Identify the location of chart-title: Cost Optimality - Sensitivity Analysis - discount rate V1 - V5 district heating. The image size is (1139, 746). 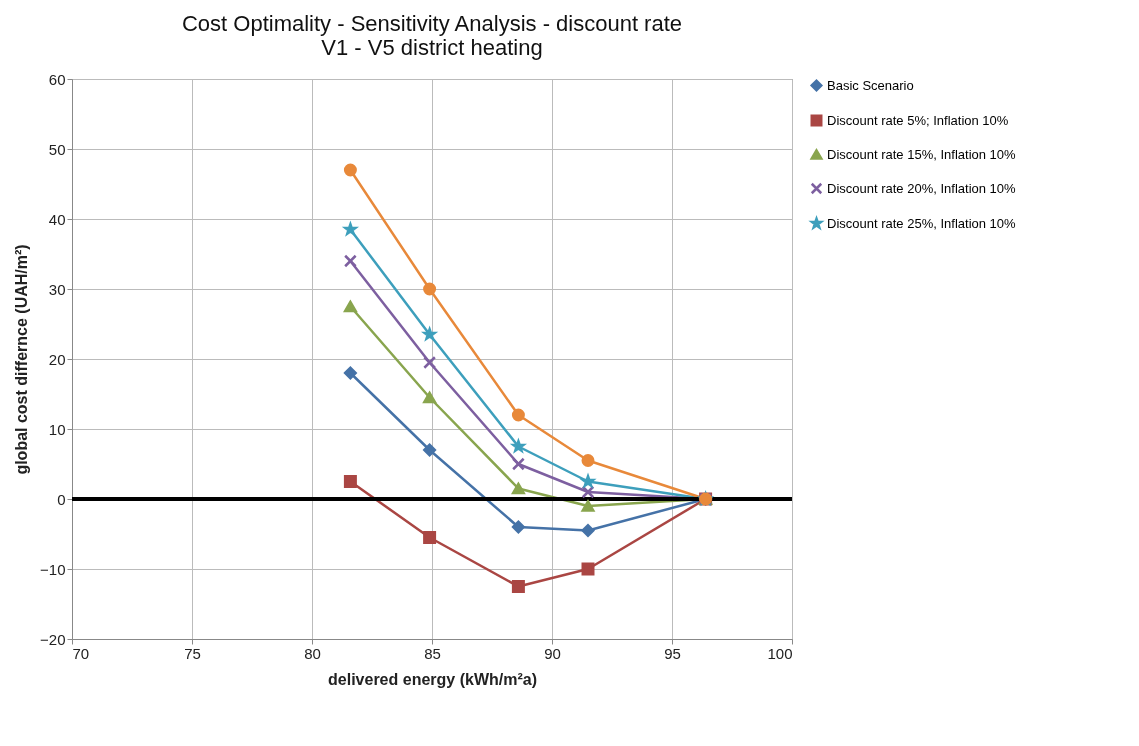
(432, 35).